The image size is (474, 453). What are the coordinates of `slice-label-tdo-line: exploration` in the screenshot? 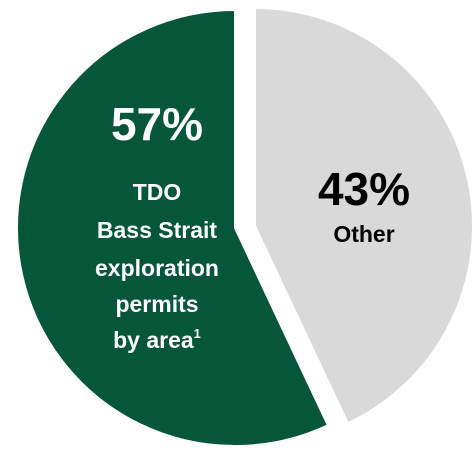 It's located at (157, 268).